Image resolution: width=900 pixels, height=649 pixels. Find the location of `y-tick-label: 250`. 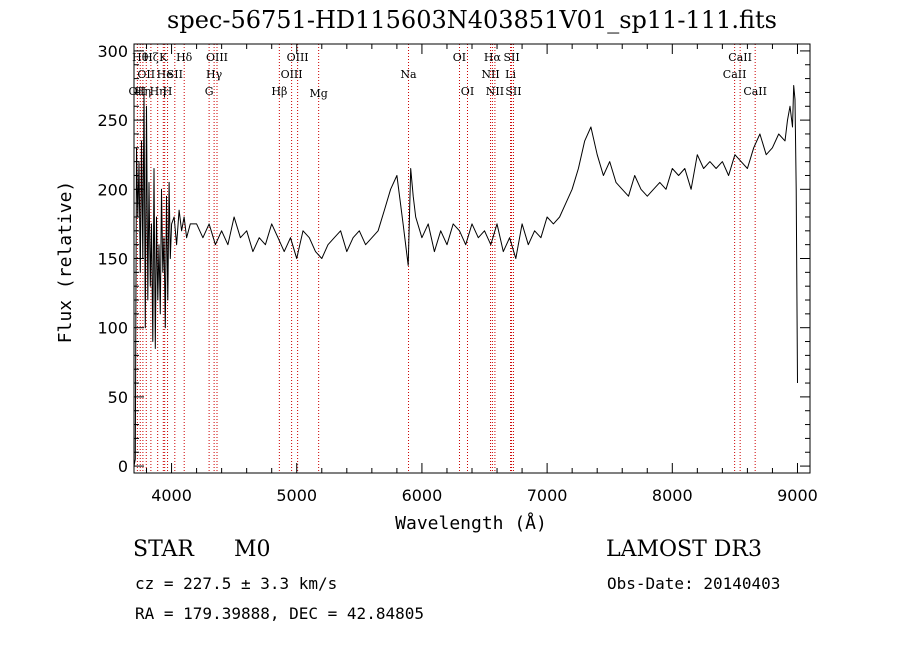

y-tick-label: 250 is located at coordinates (112, 120).